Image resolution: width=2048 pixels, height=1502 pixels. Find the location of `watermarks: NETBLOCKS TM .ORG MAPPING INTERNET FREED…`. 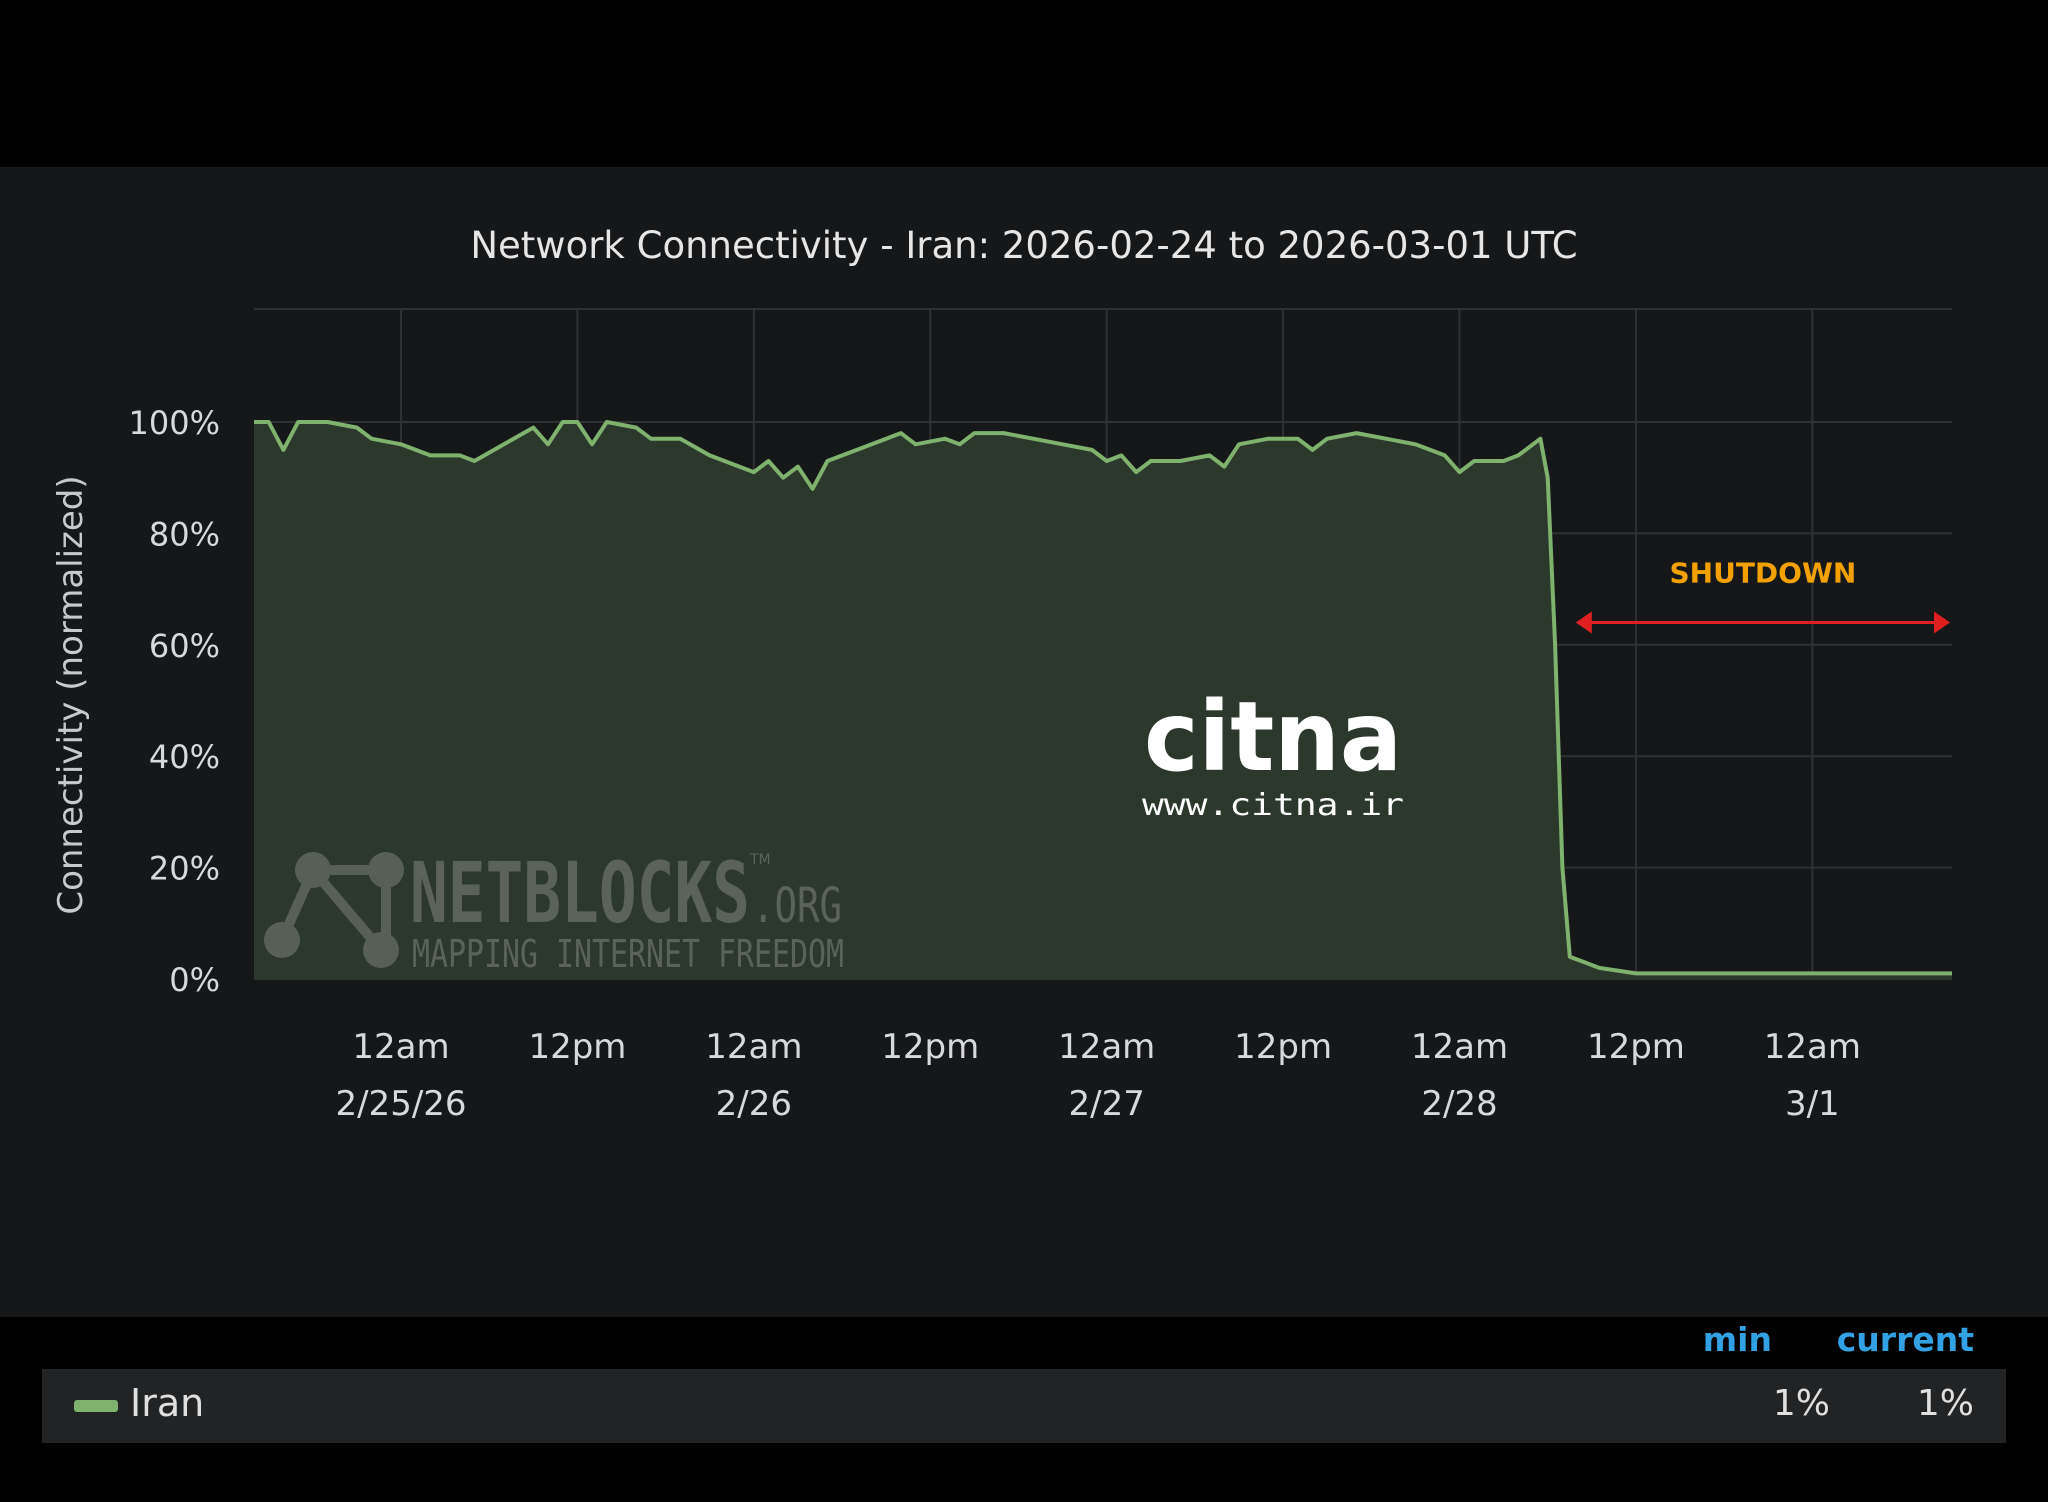

watermarks: NETBLOCKS TM .ORG MAPPING INTERNET FREED… is located at coordinates (834, 828).